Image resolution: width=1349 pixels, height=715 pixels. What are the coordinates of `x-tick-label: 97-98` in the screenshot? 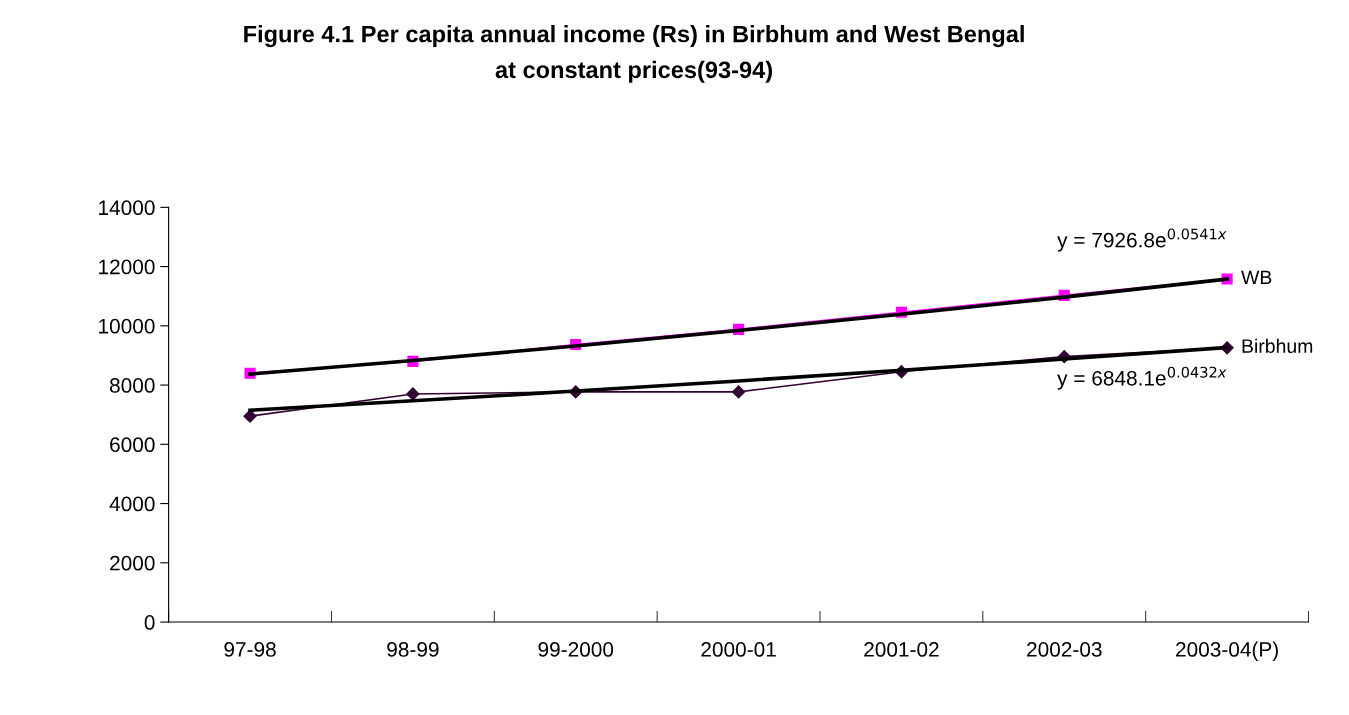 It's located at (250, 649).